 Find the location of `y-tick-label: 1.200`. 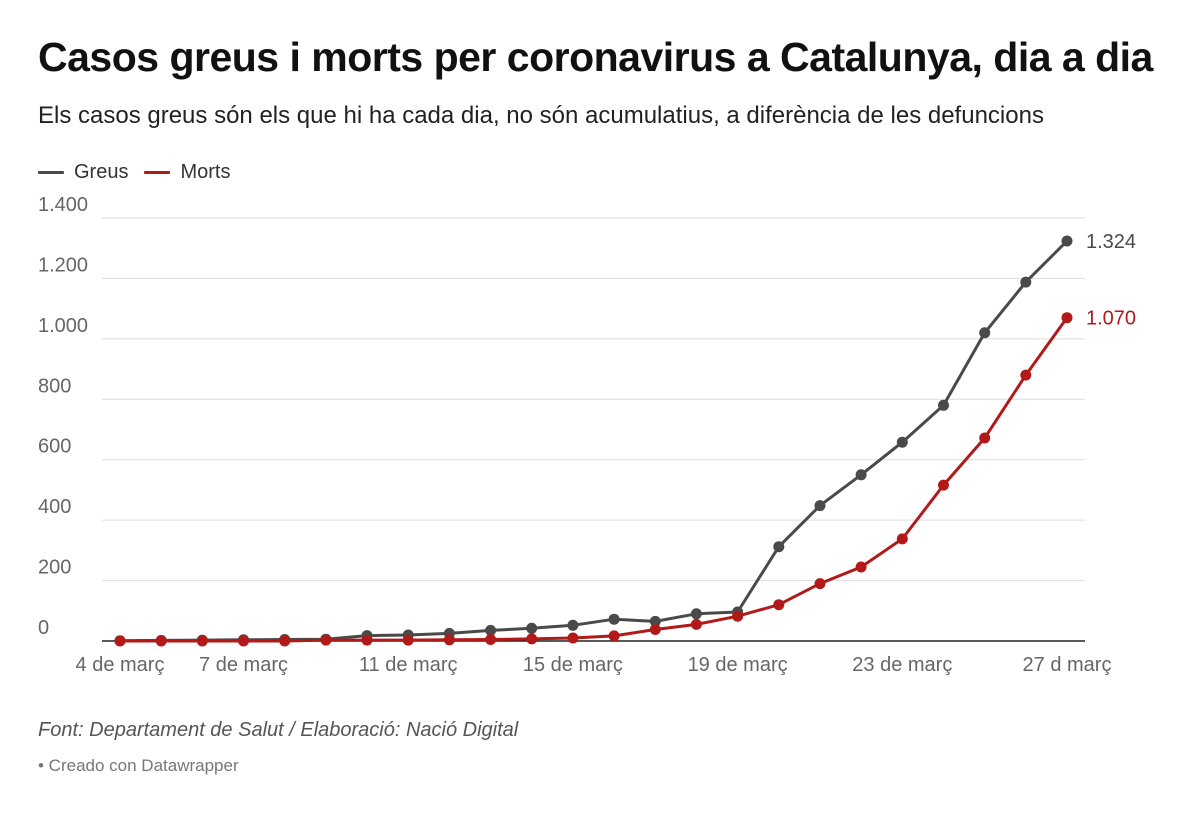

y-tick-label: 1.200 is located at coordinates (63, 265).